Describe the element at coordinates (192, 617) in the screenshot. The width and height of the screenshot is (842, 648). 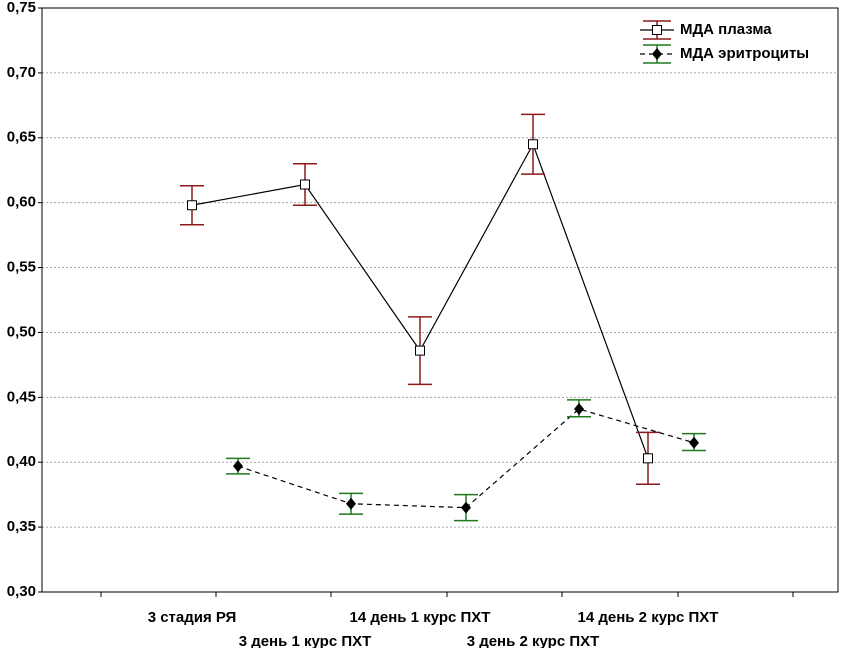
I see `x-category-label: 3 стадия РЯ` at that location.